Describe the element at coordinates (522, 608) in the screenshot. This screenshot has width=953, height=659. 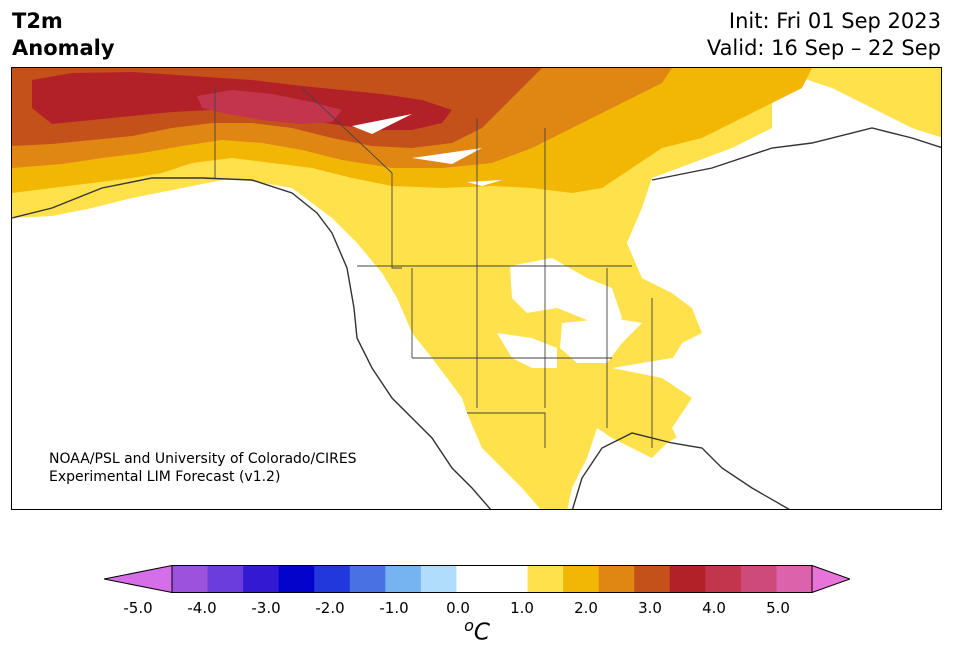
I see `colorbar-tick-label: 1.0` at that location.